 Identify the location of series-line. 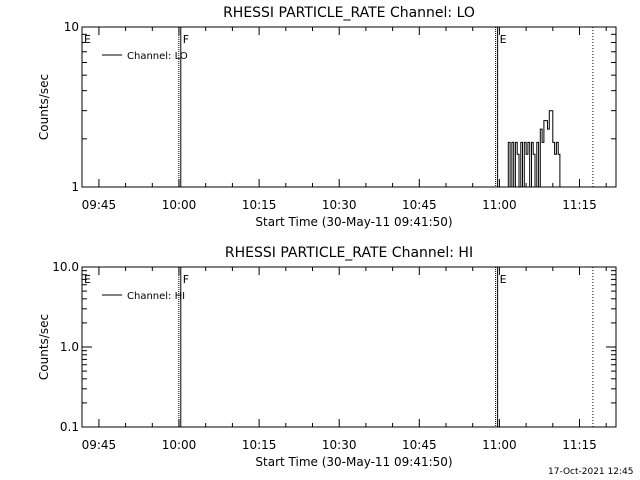
(534, 149).